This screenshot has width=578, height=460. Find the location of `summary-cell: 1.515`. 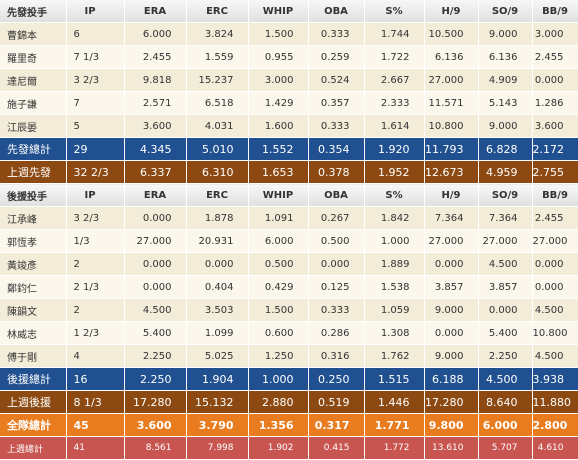

summary-cell: 1.515 is located at coordinates (394, 379).